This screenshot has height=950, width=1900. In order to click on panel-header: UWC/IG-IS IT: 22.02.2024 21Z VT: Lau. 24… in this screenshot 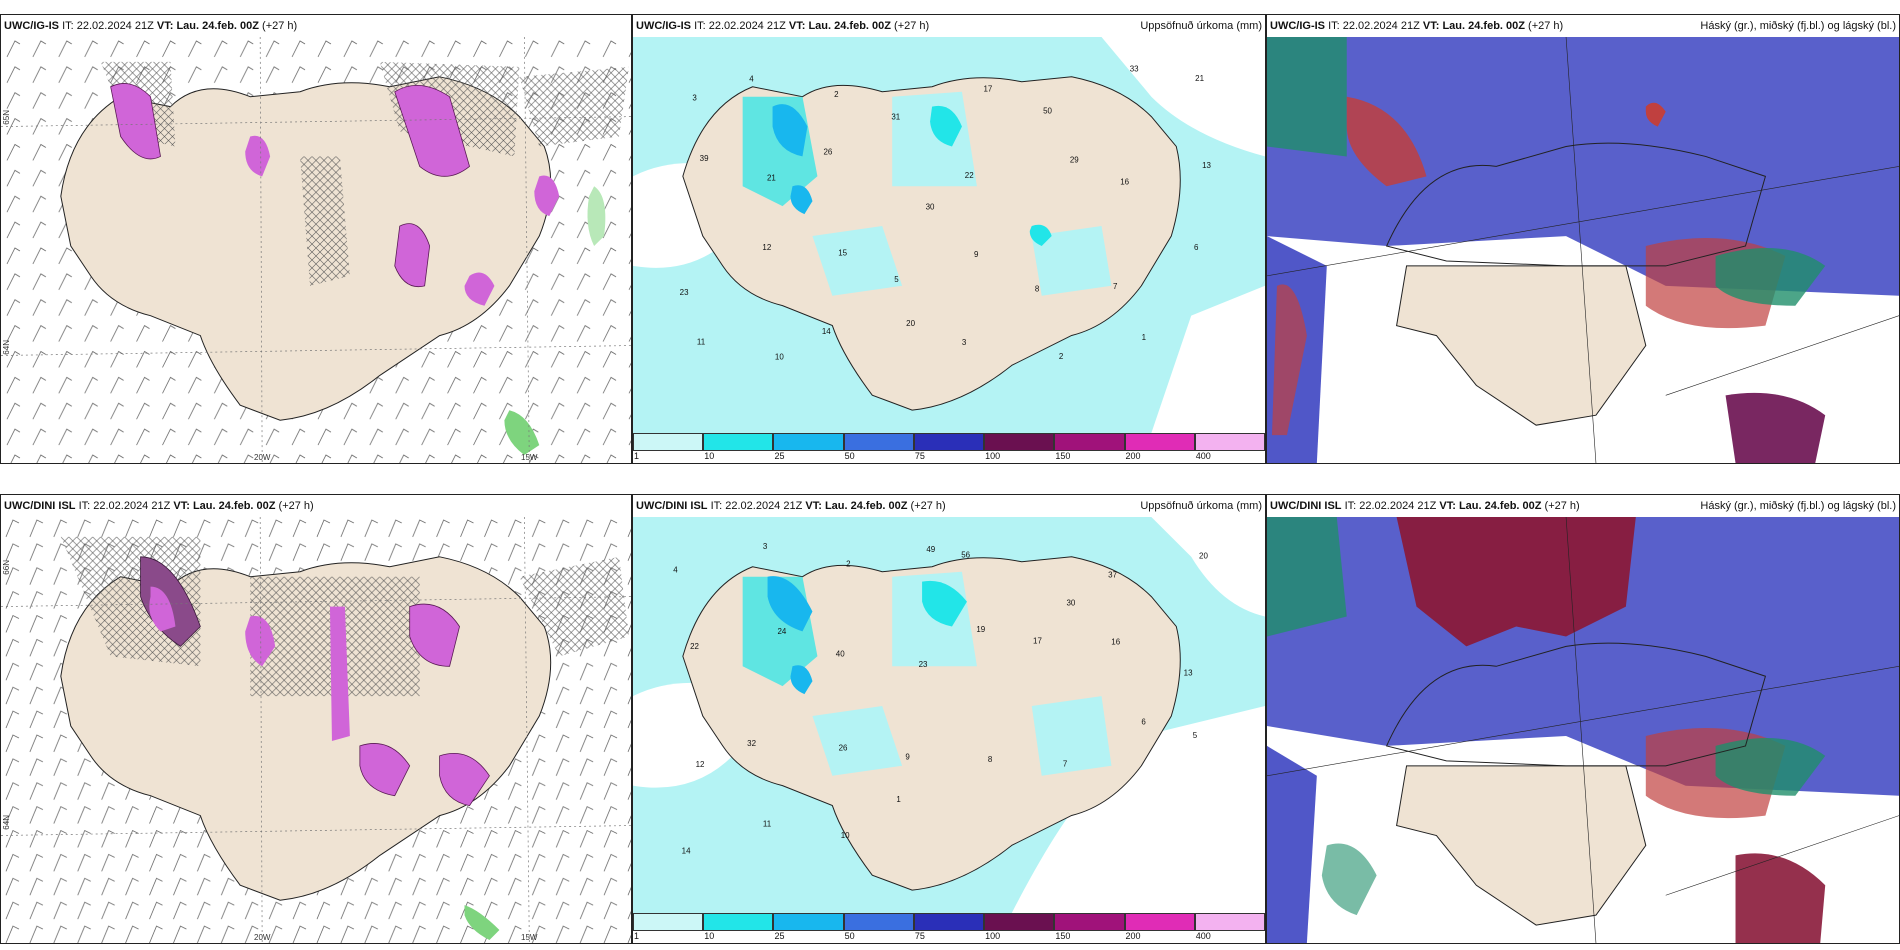, I will do `click(949, 26)`.